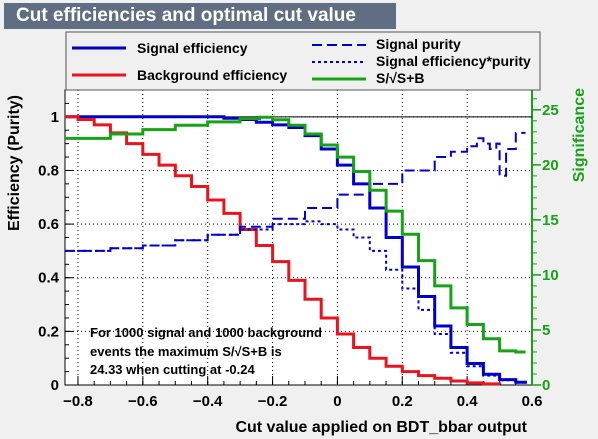 This screenshot has height=439, width=598. What do you see at coordinates (143, 401) in the screenshot?
I see `x-tick-label: −0.6` at bounding box center [143, 401].